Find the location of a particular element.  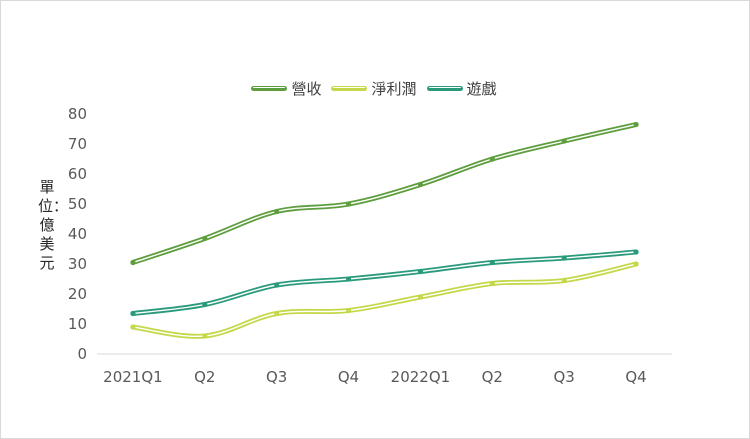

chart-legend: 營收 淨利潤 遊戲 is located at coordinates (374, 88).